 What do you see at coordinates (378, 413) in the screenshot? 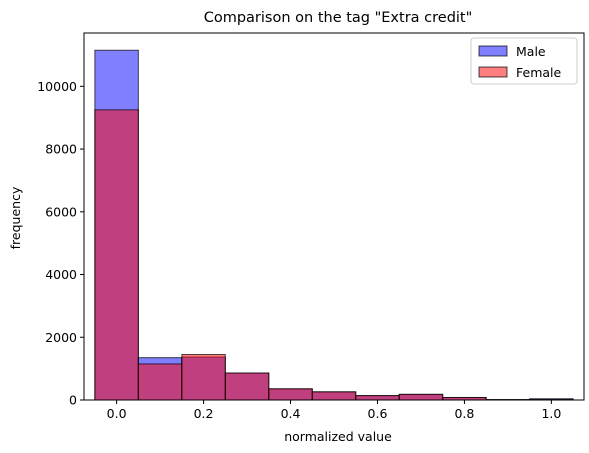
I see `x-tick-label: 0.6` at bounding box center [378, 413].